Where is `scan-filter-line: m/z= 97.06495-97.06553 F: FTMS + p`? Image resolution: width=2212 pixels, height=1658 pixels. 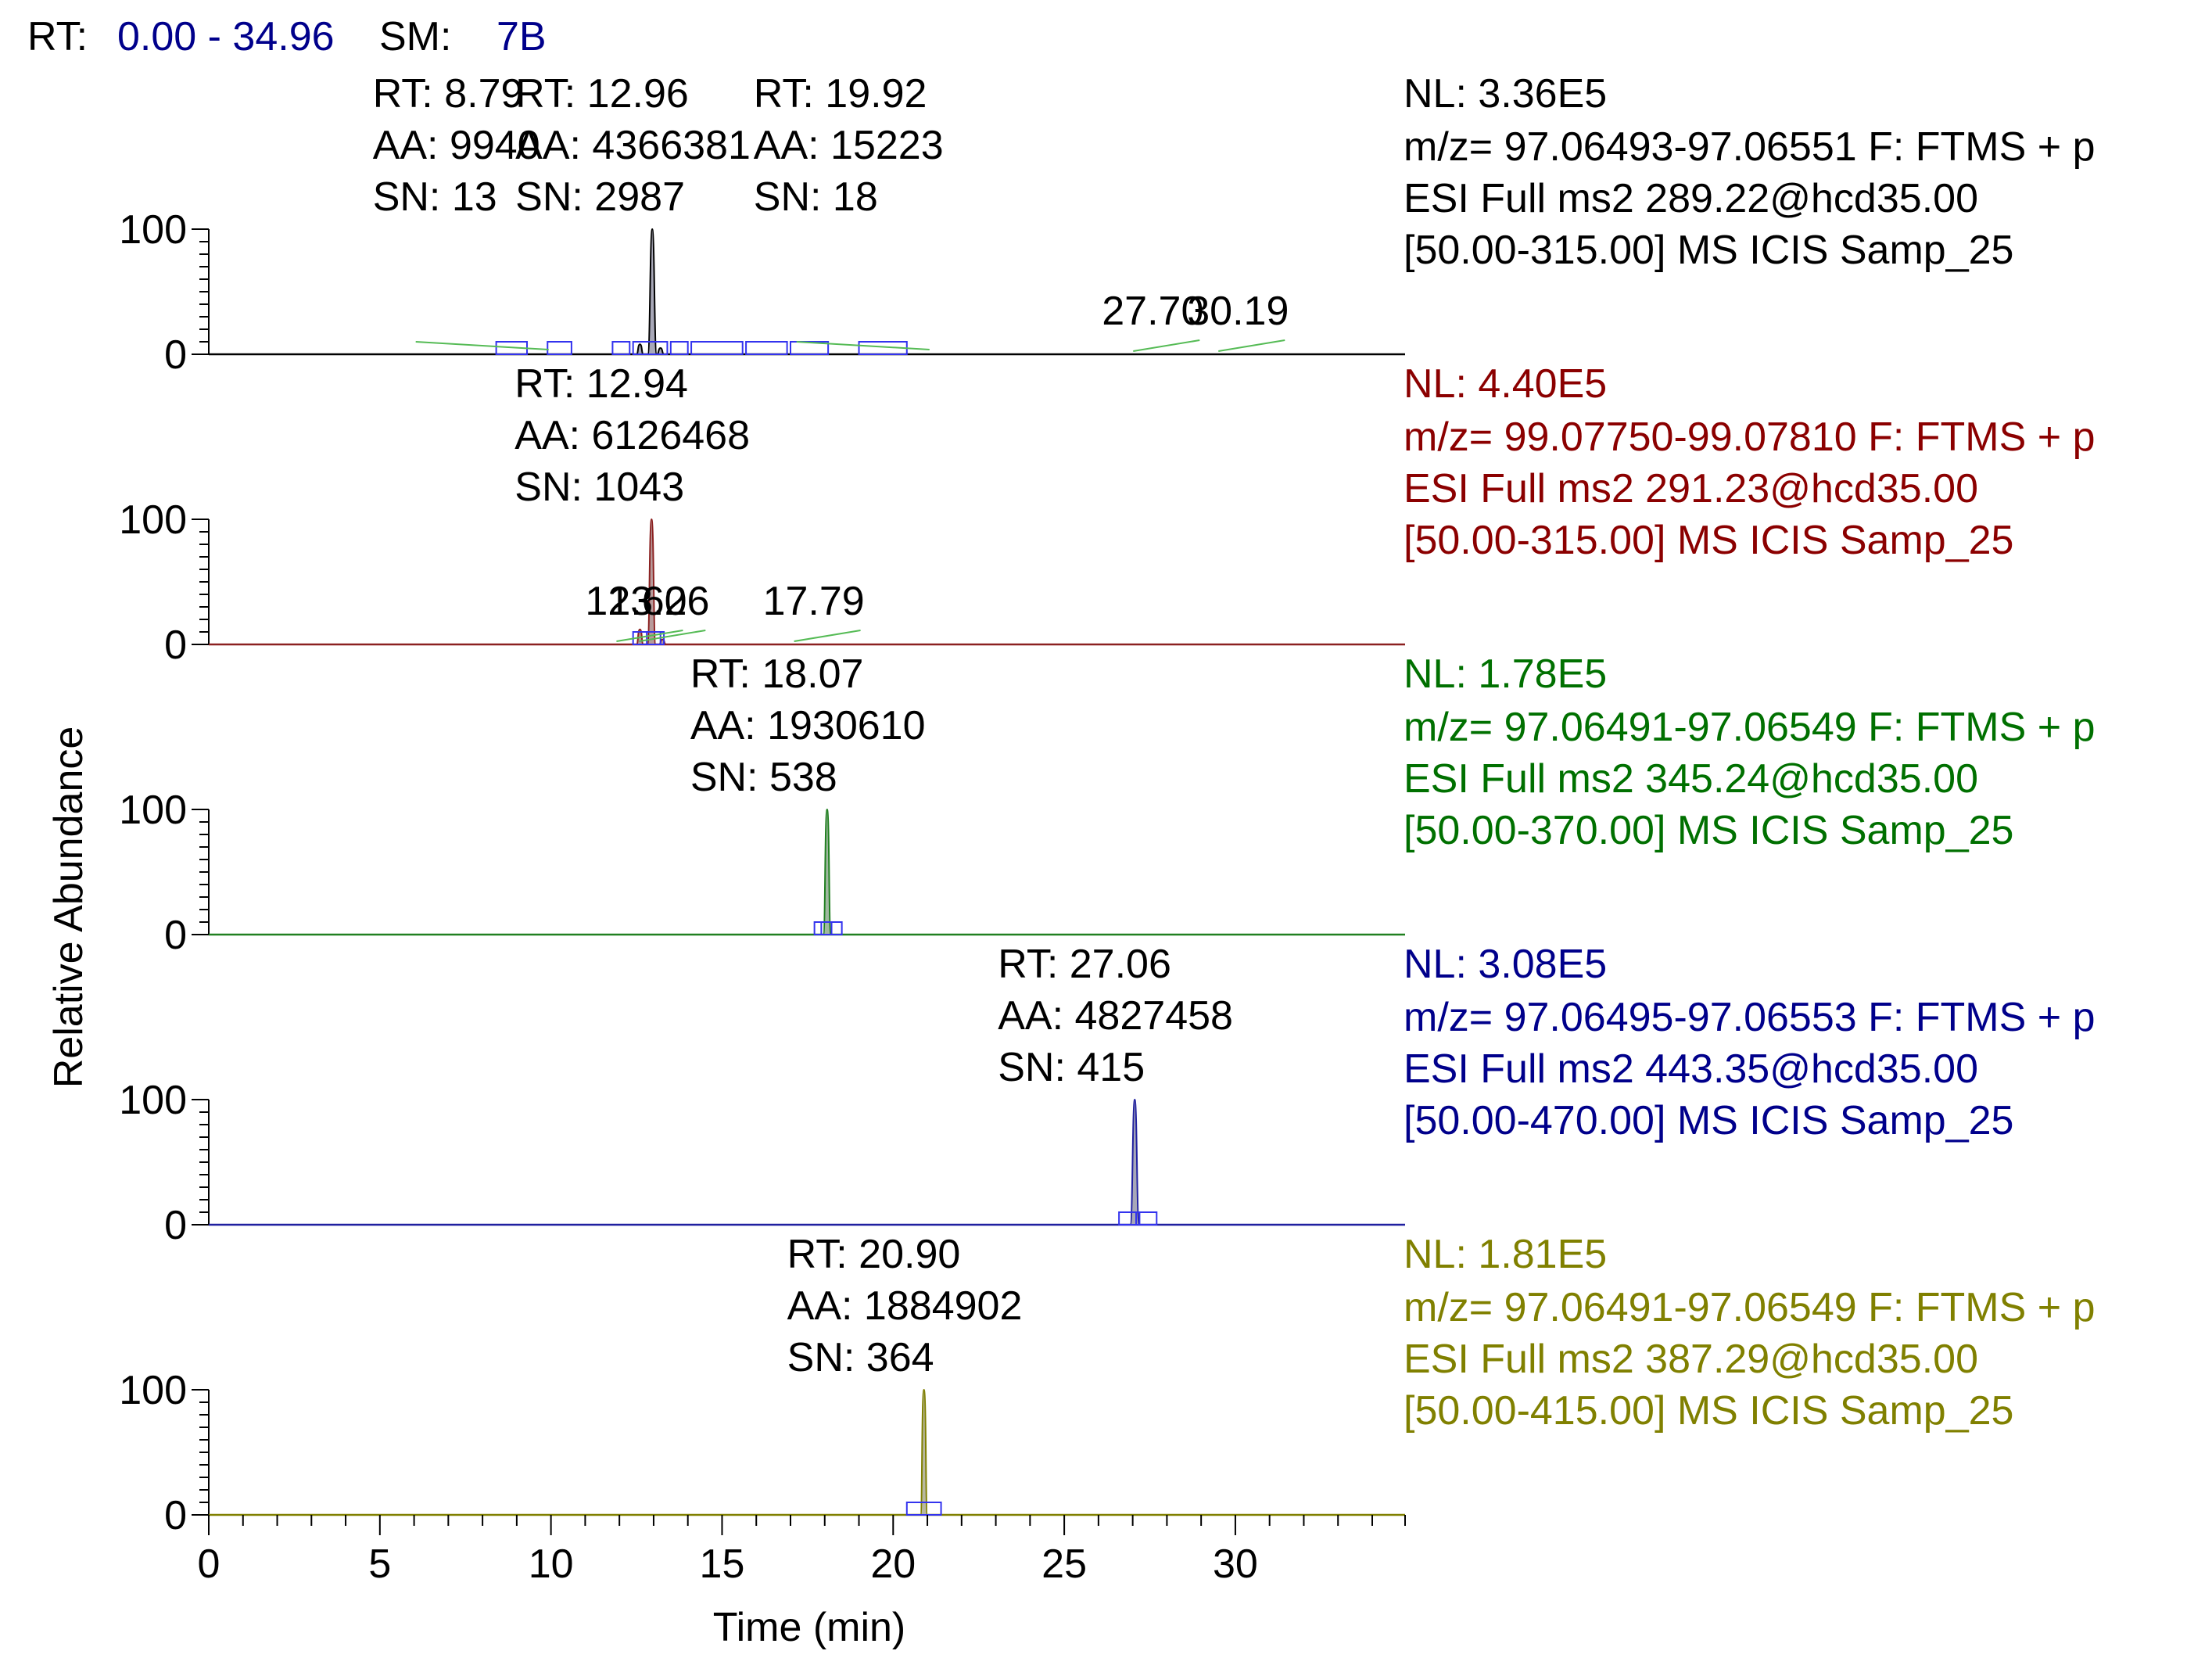
scan-filter-line: m/z= 97.06495-97.06553 F: FTMS + p is located at coordinates (1749, 1017).